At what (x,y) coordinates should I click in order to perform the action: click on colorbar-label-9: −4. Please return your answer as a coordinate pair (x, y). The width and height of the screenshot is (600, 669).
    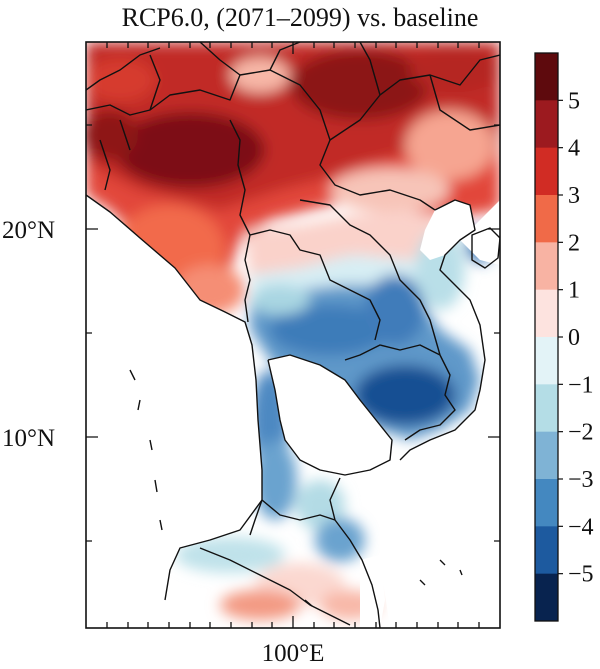
    Looking at the image, I should click on (581, 527).